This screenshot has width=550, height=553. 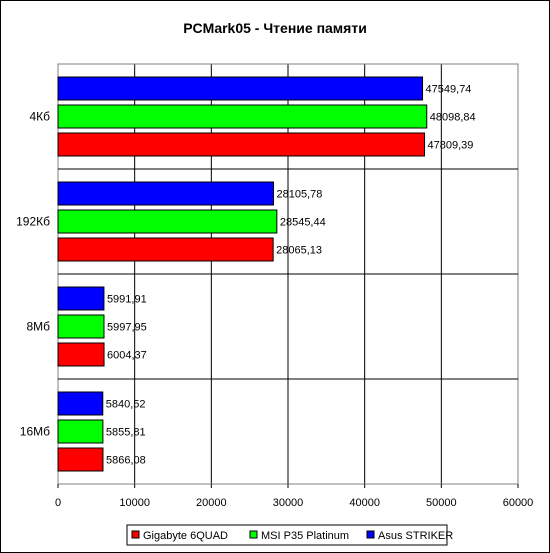 What do you see at coordinates (211, 503) in the screenshot?
I see `x-tick-label-2: 20000` at bounding box center [211, 503].